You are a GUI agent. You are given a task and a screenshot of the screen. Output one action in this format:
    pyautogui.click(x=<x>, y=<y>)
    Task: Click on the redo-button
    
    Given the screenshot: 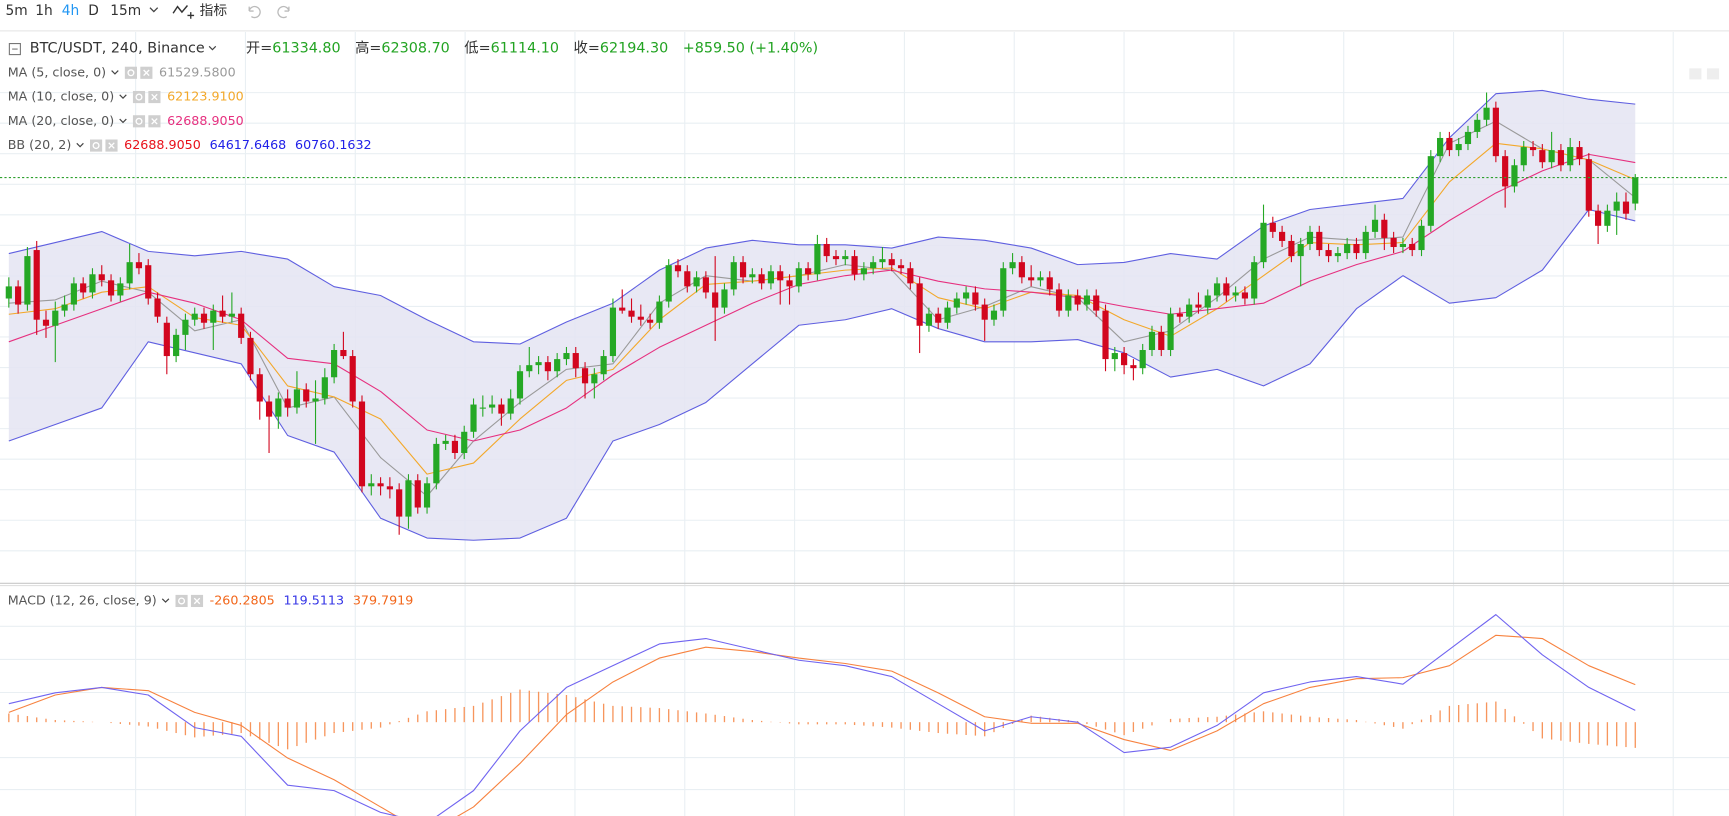 What is the action you would take?
    pyautogui.click(x=283, y=12)
    